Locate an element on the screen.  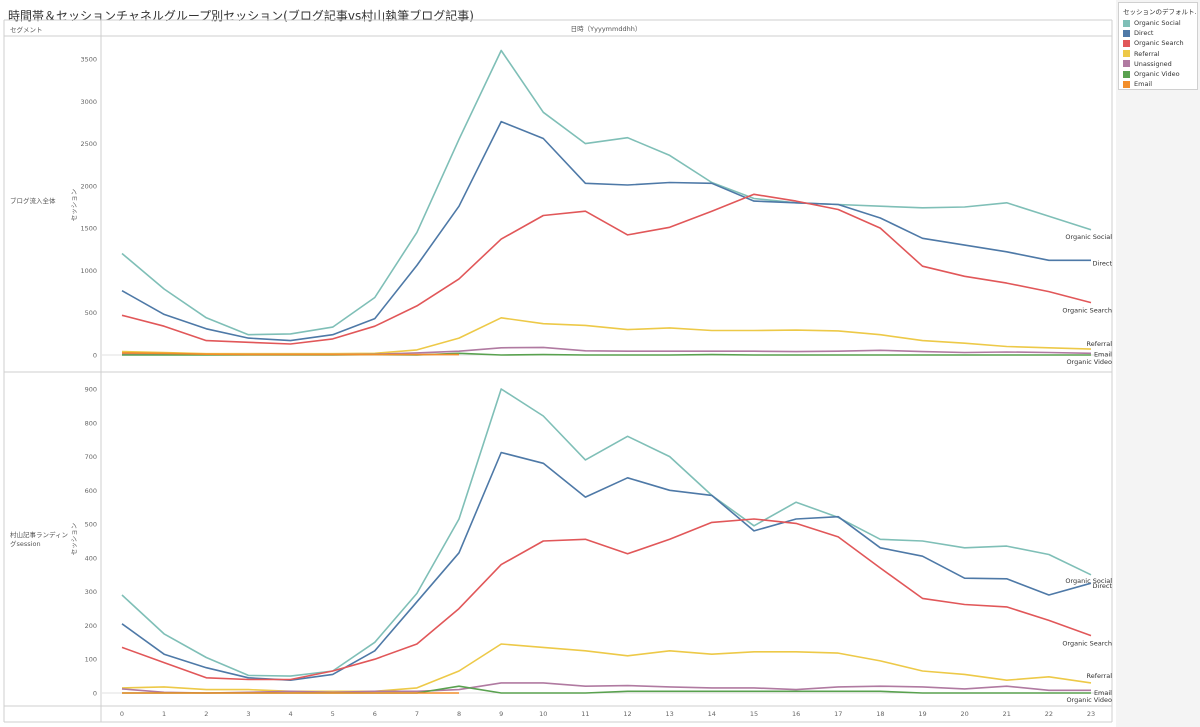
x-tick-label: 17 is located at coordinates (838, 714).